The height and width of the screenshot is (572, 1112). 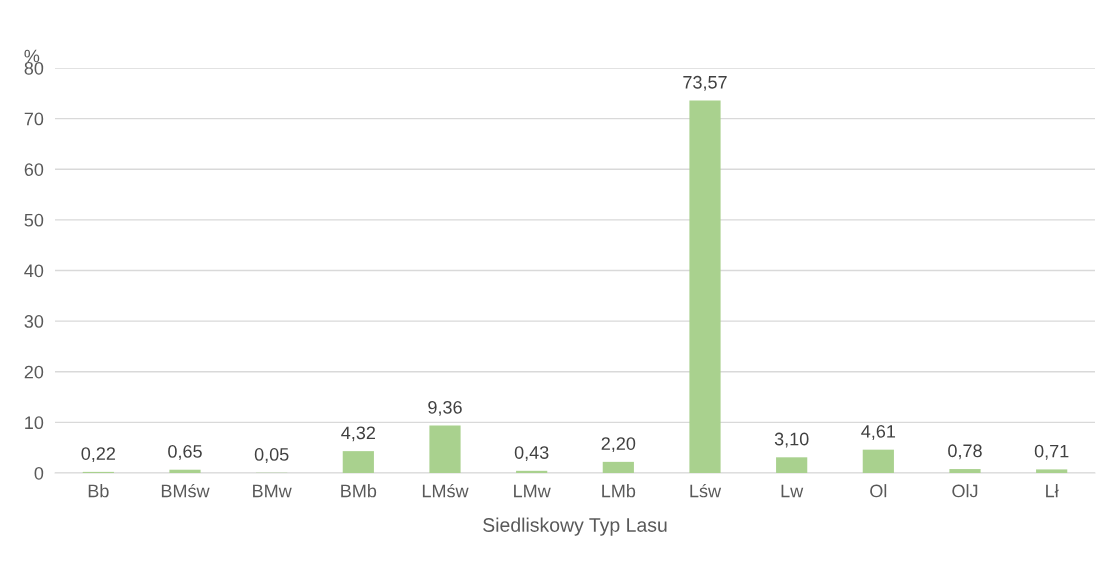 I want to click on data-label: 0,22, so click(x=98, y=455).